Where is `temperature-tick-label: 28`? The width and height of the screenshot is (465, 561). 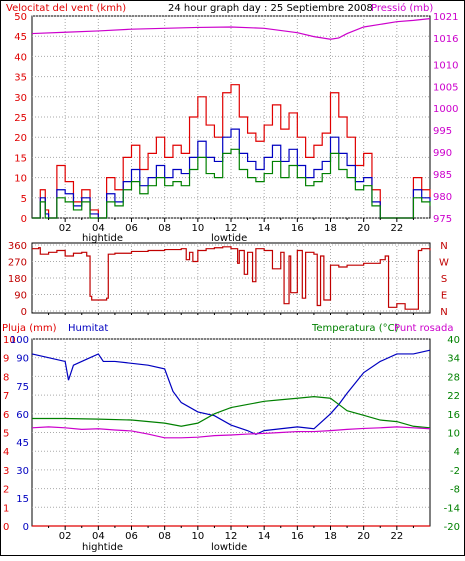
temperature-tick-label: 28 is located at coordinates (453, 377).